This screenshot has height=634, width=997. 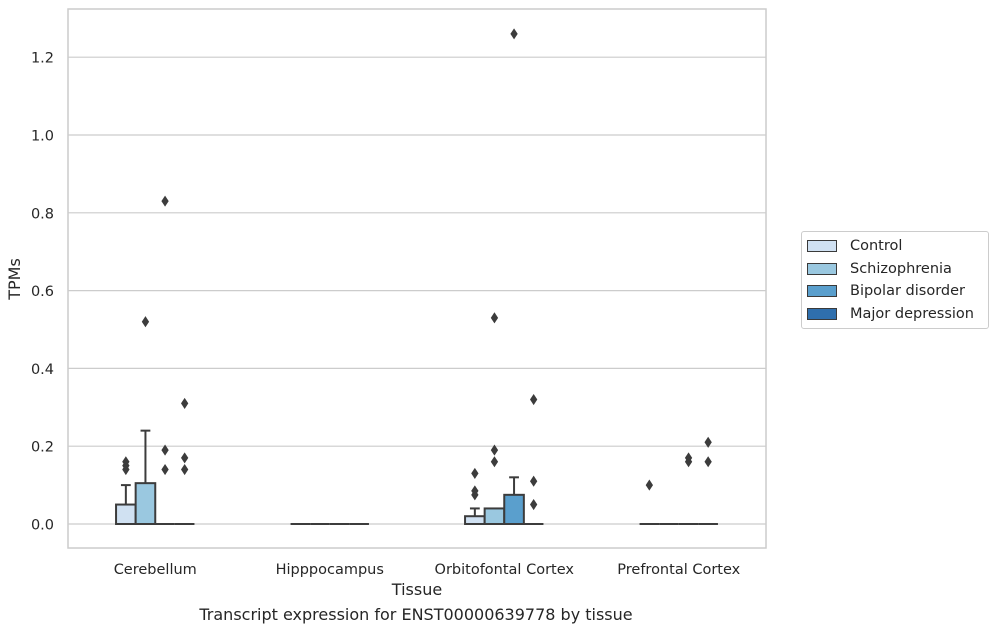 I want to click on legend-item: Major depression, so click(x=895, y=314).